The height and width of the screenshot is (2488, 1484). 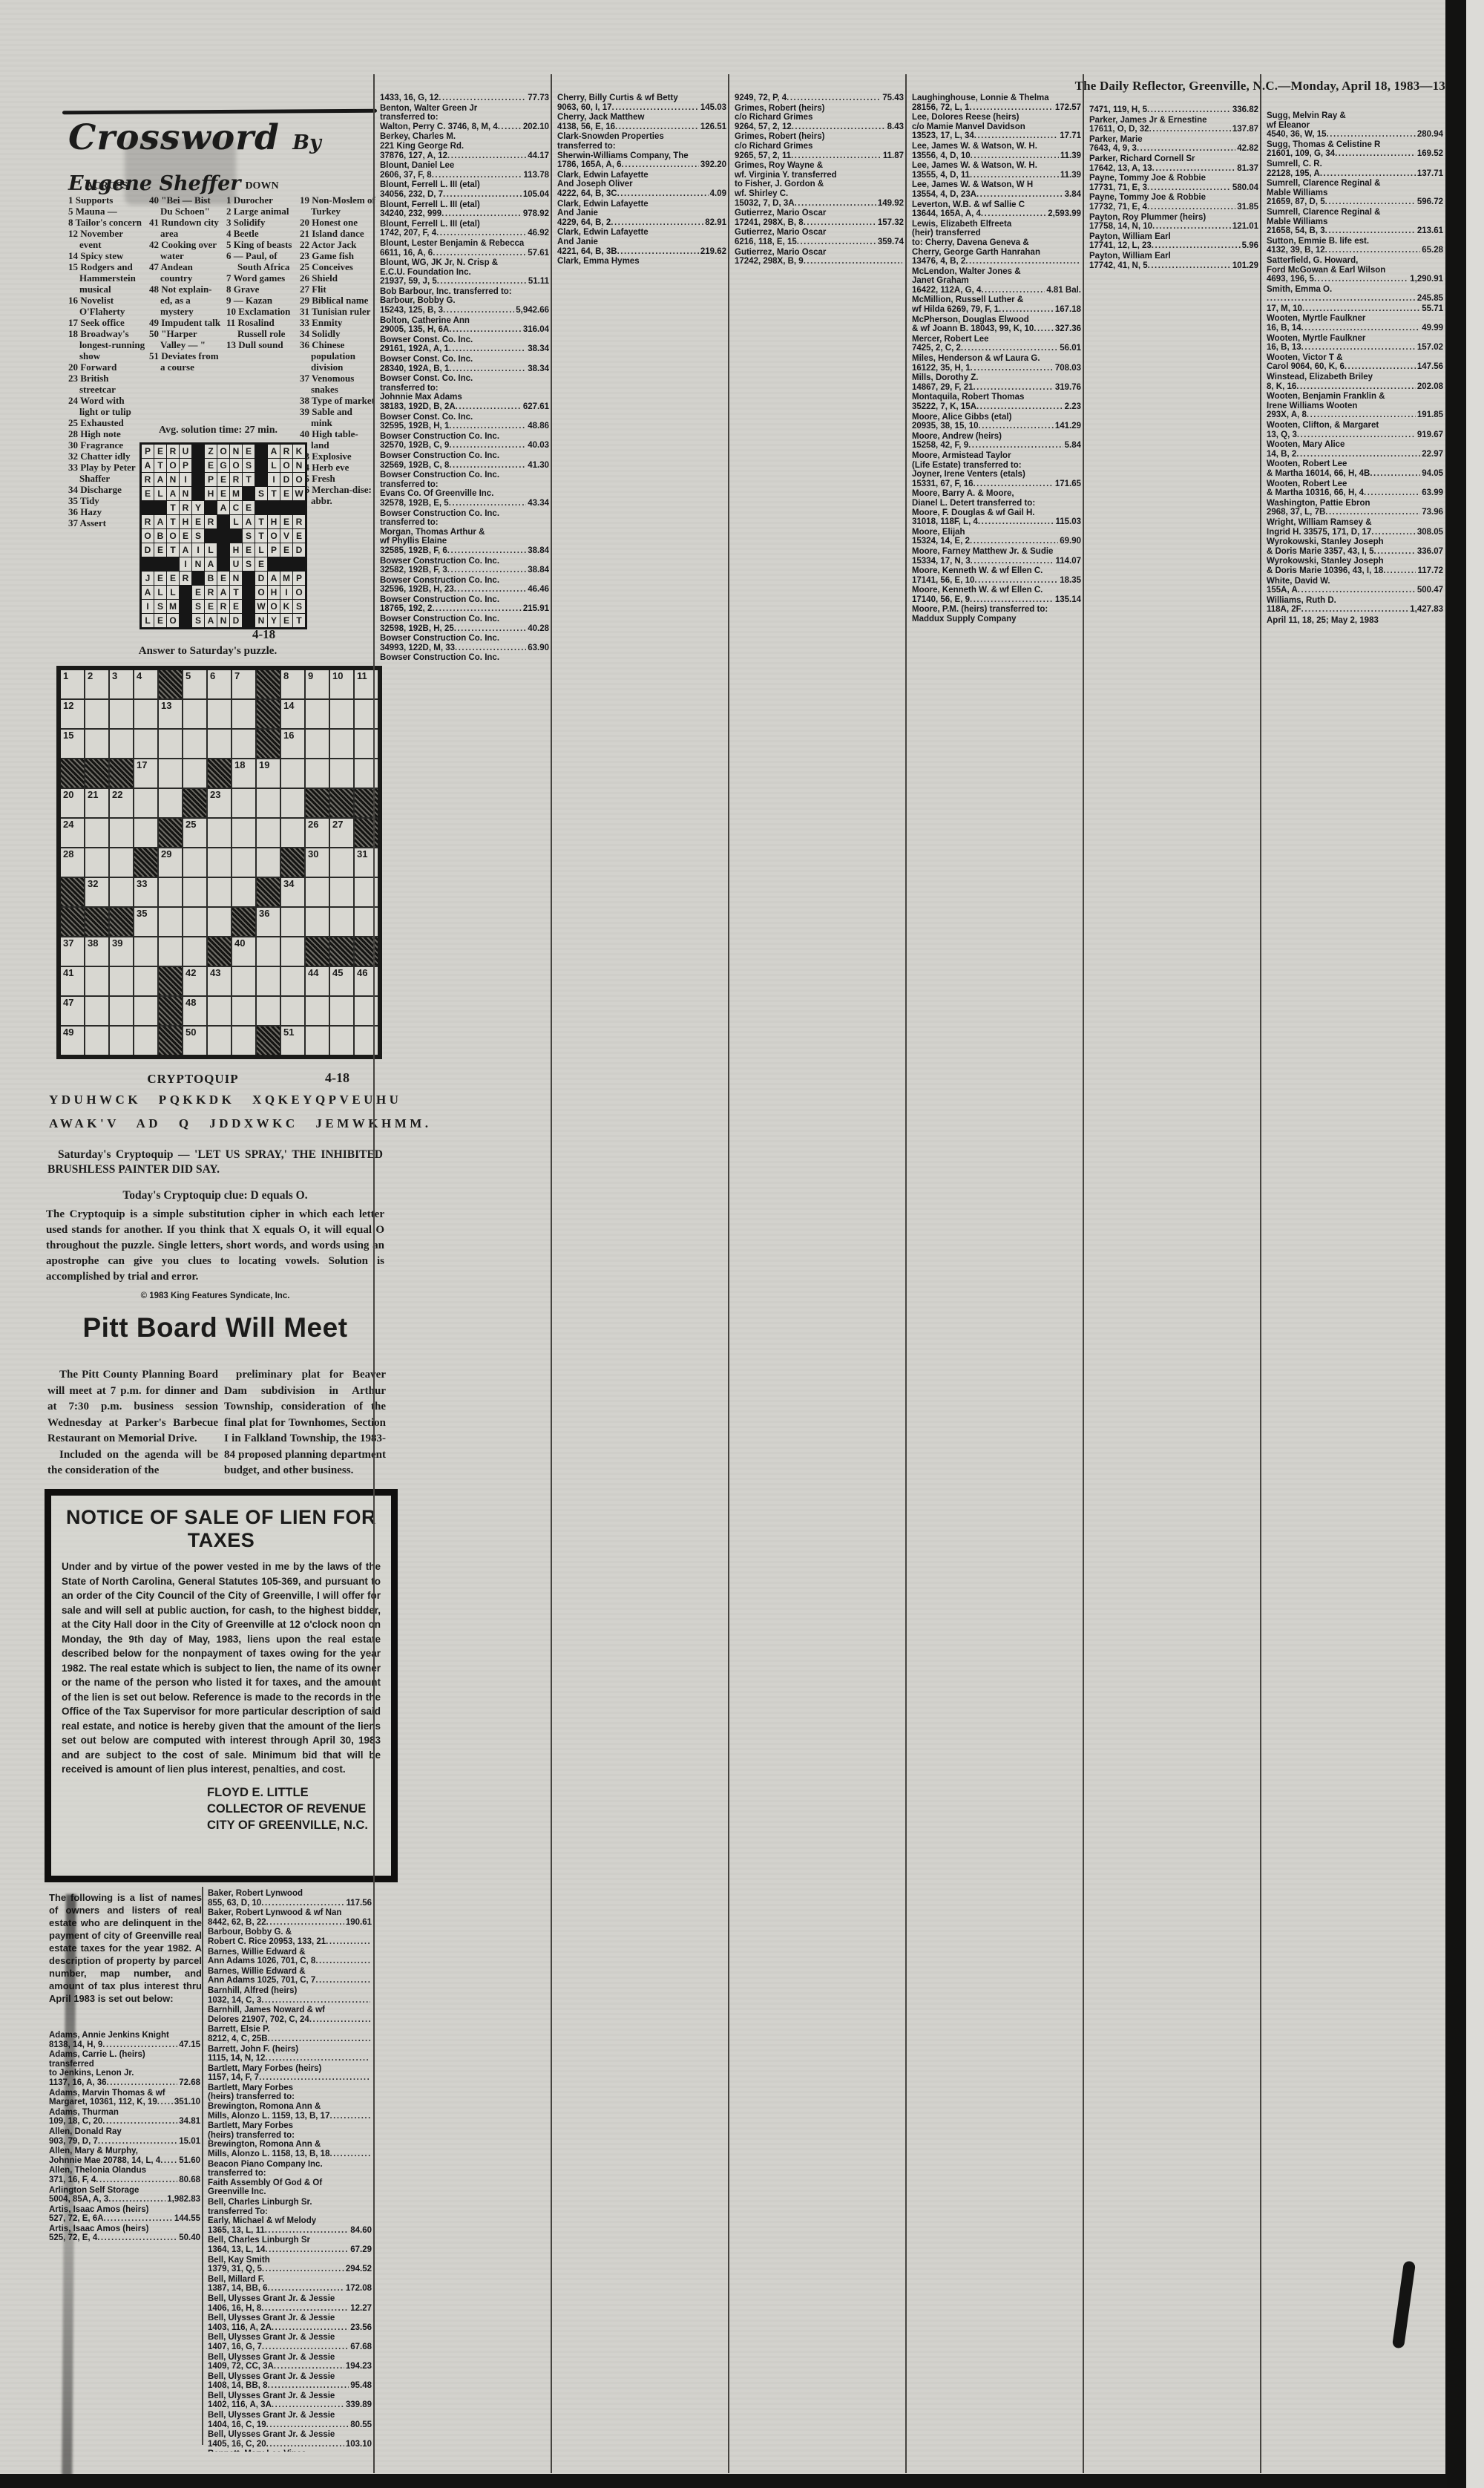 What do you see at coordinates (1429, 154) in the screenshot?
I see `lien-amount: 169.52` at bounding box center [1429, 154].